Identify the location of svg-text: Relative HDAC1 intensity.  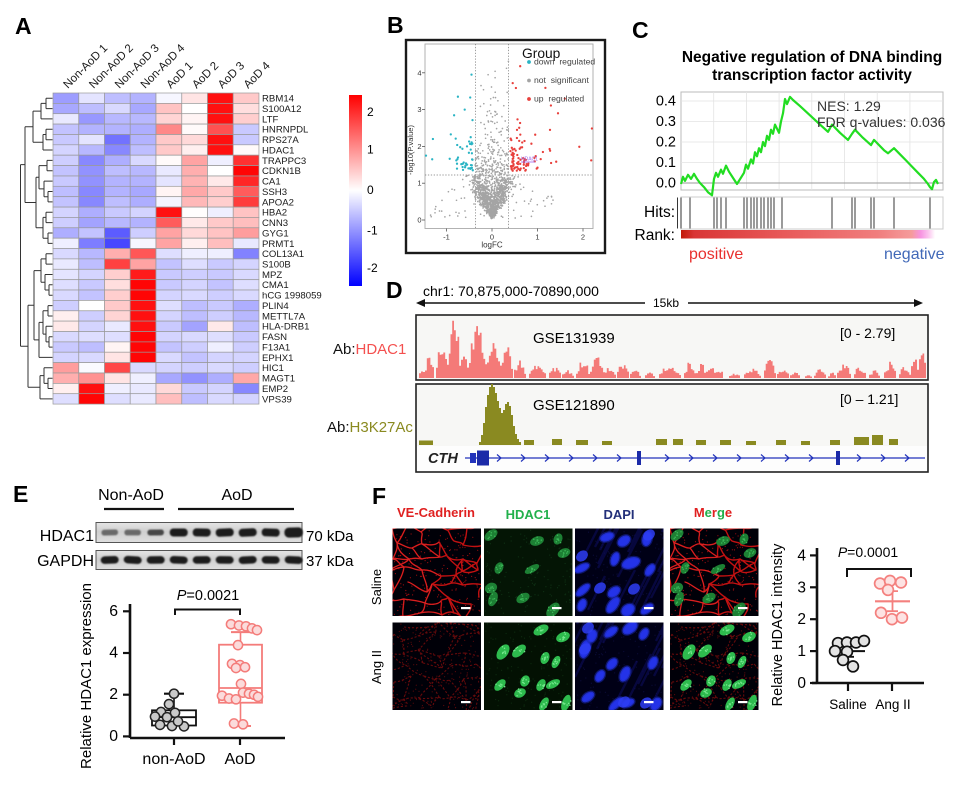
(778, 625).